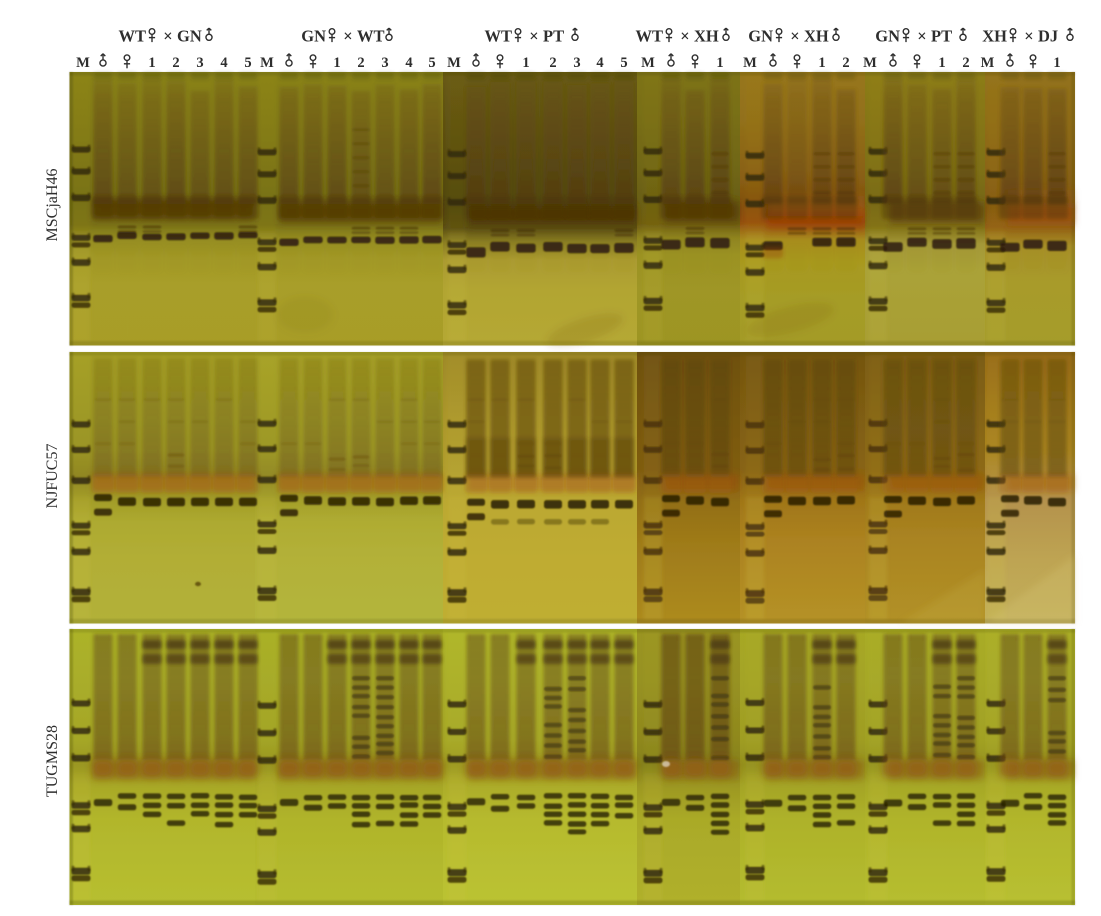 Image resolution: width=1101 pixels, height=916 pixels. Describe the element at coordinates (1048, 36) in the screenshot. I see `svg-text: DJ` at that location.